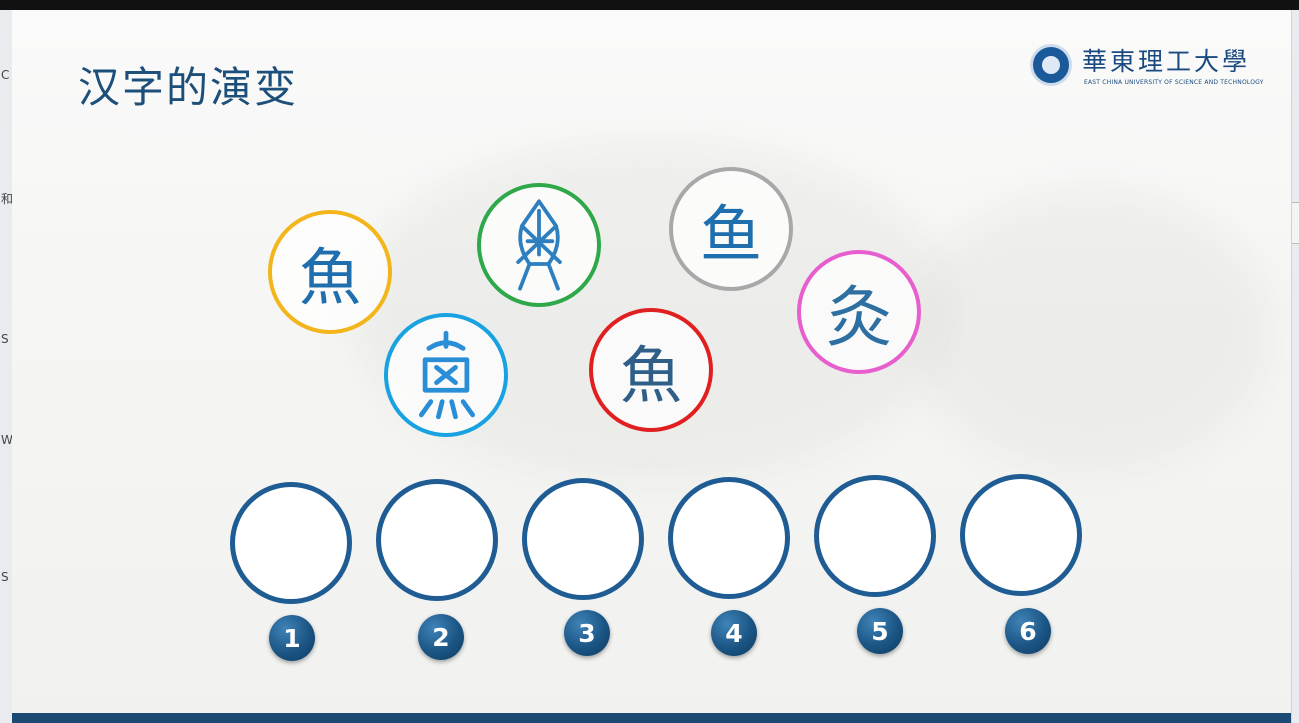 The width and height of the screenshot is (1299, 723). Describe the element at coordinates (1028, 631) in the screenshot. I see `slot-number-badge: 6` at that location.